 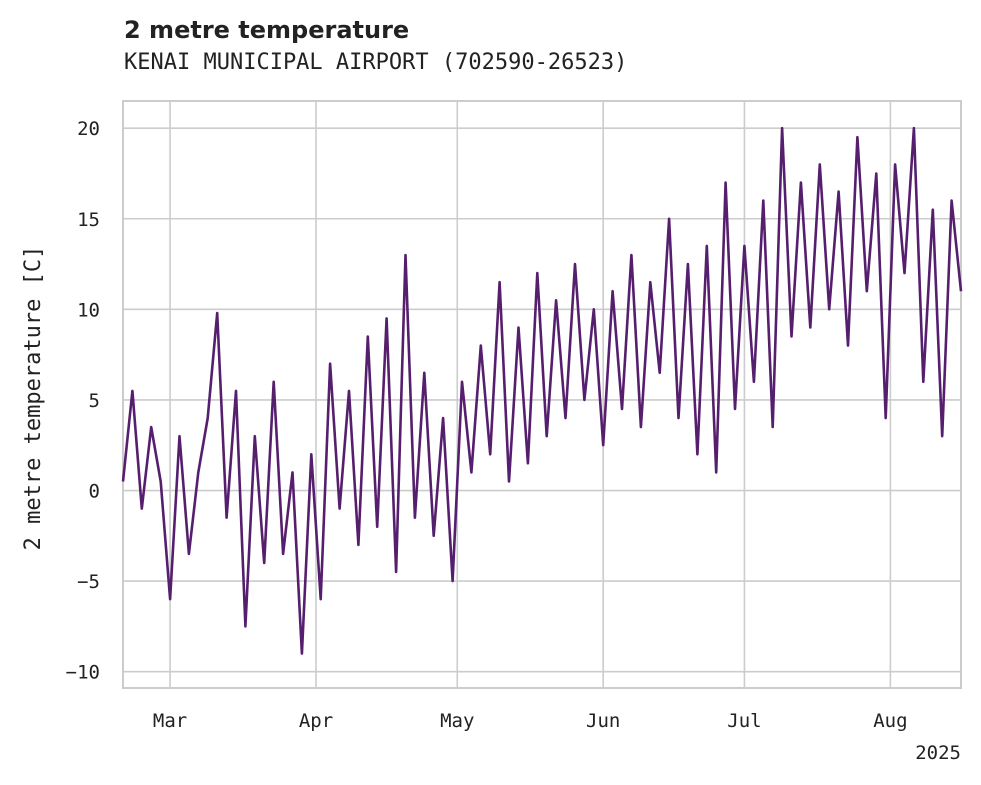 I want to click on x-year-label: 2025, so click(x=938, y=753).